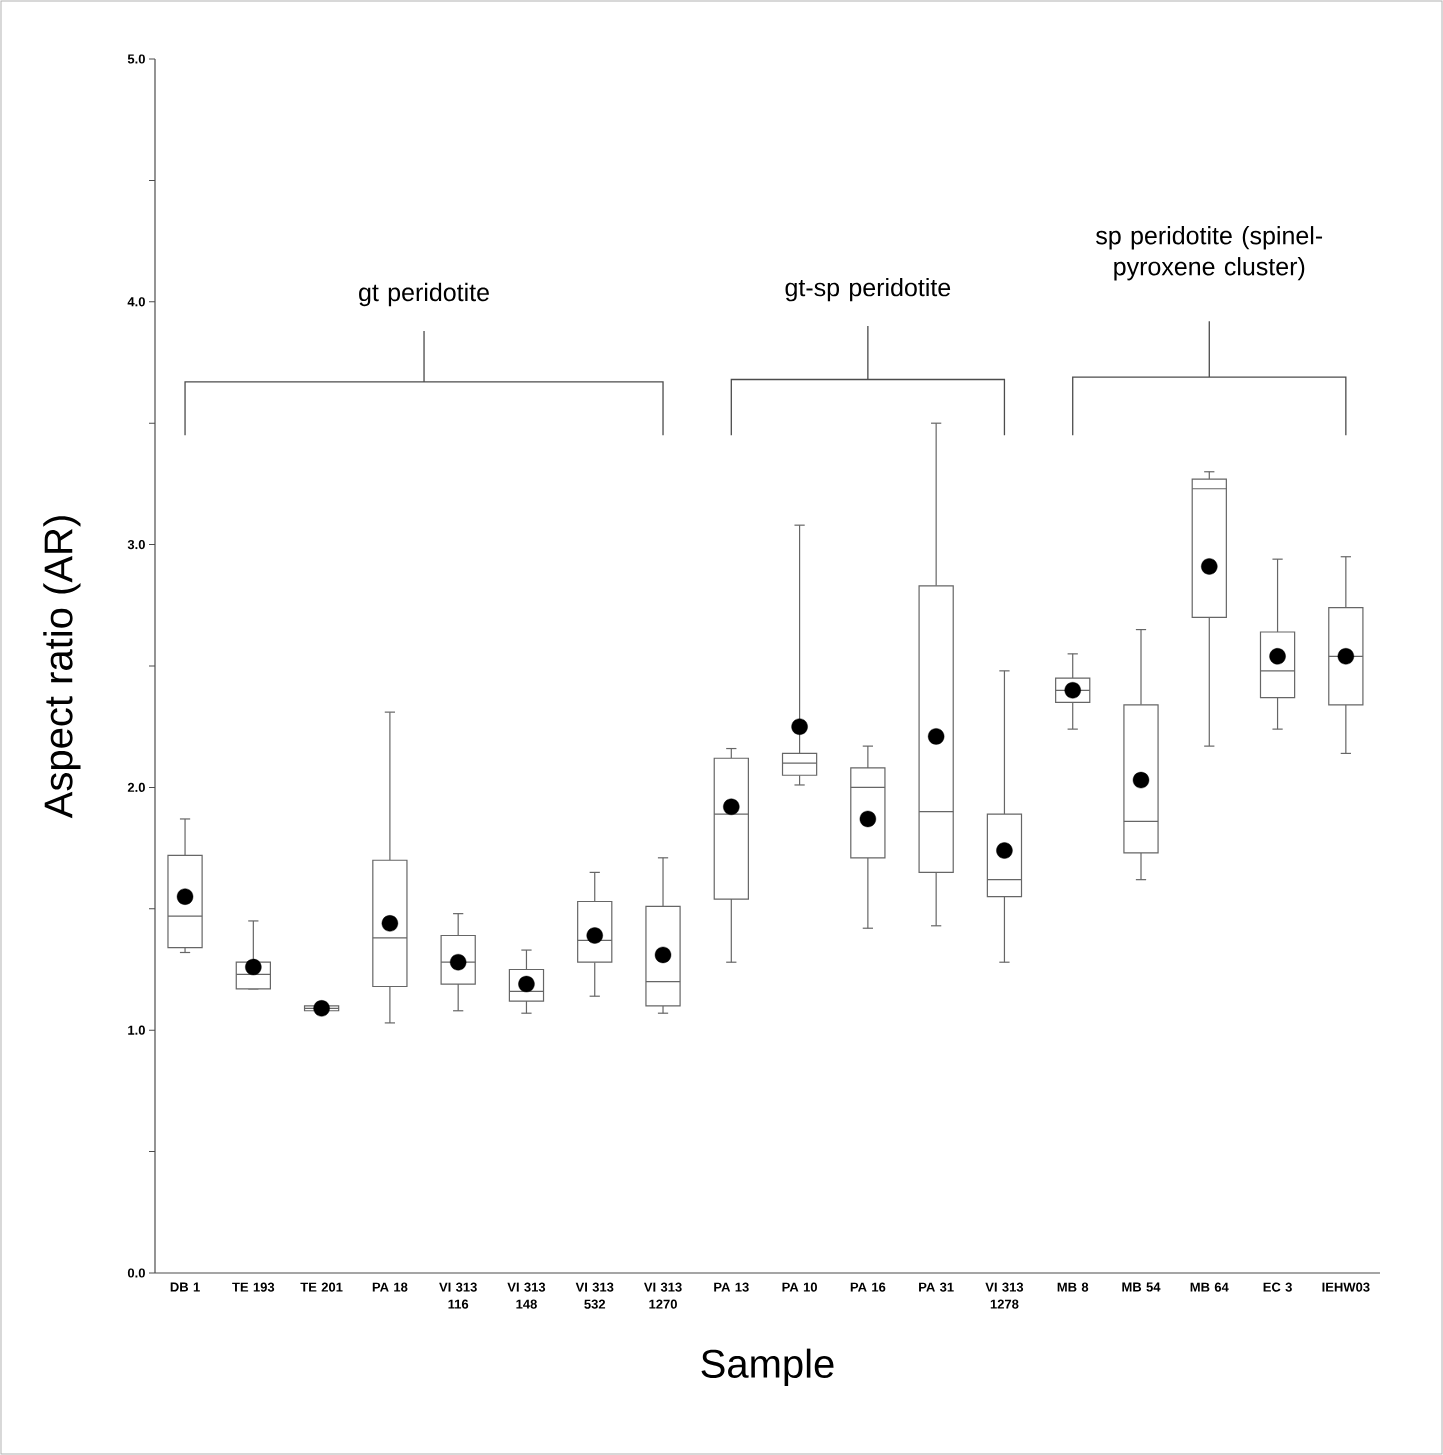 The width and height of the screenshot is (1443, 1455). Describe the element at coordinates (253, 1287) in the screenshot. I see `x-tick-label: TE 193` at that location.